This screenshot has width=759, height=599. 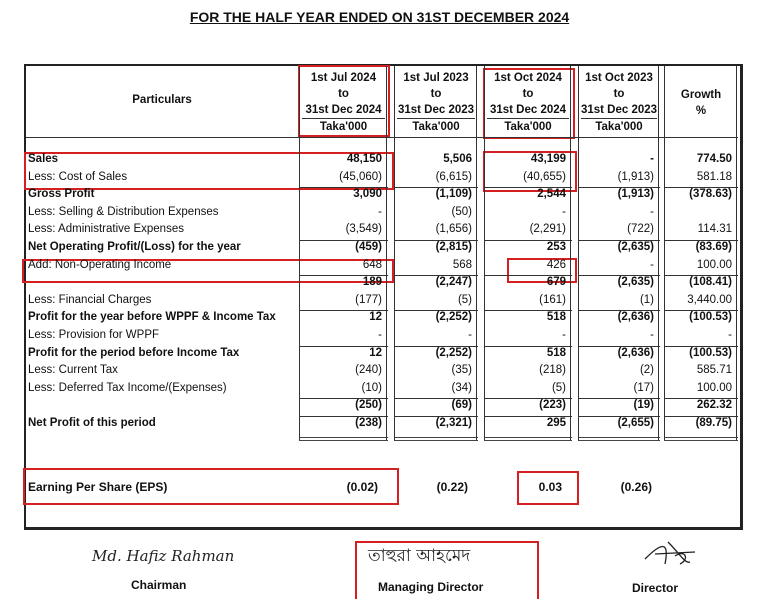 I want to click on row-value: 679, so click(x=556, y=282).